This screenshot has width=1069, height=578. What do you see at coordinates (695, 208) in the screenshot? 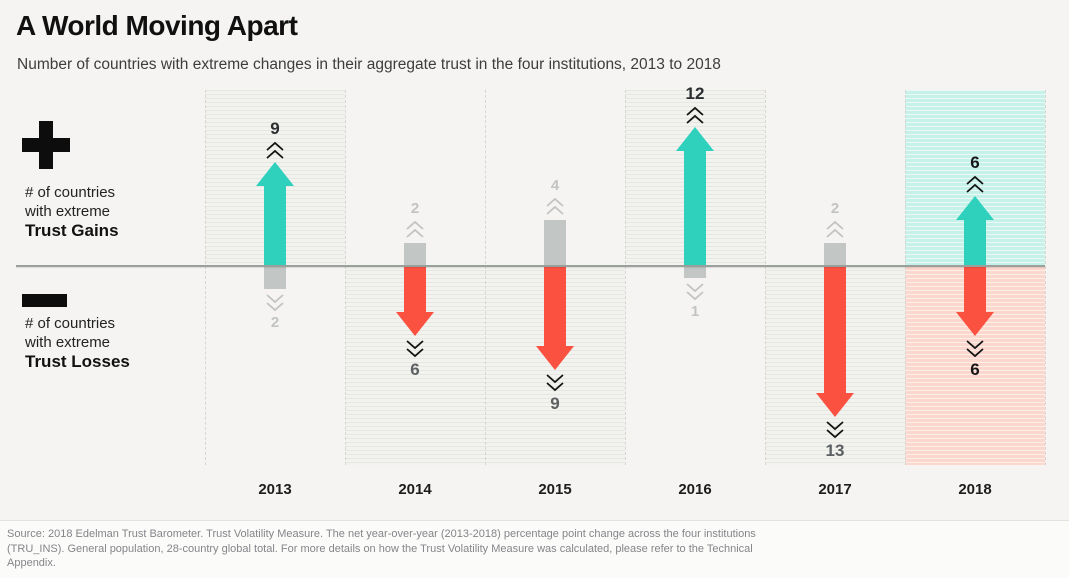
I see `gain-arrow-2016-shaft` at bounding box center [695, 208].